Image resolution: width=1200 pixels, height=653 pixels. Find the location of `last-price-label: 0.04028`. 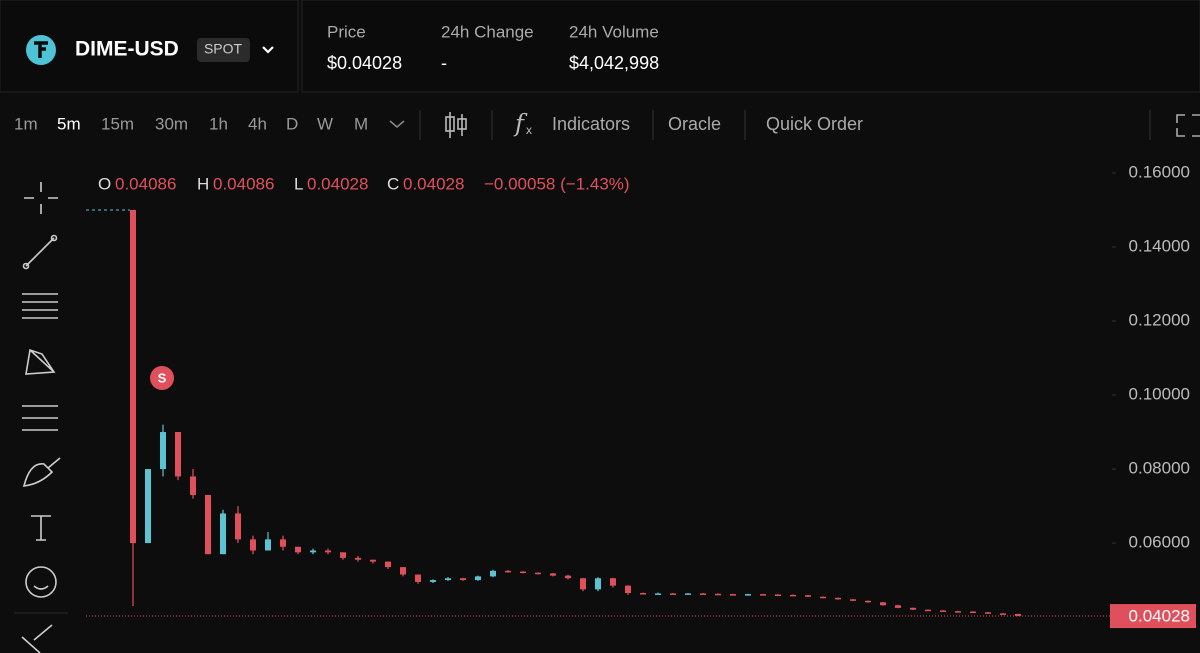

last-price-label: 0.04028 is located at coordinates (1159, 616).